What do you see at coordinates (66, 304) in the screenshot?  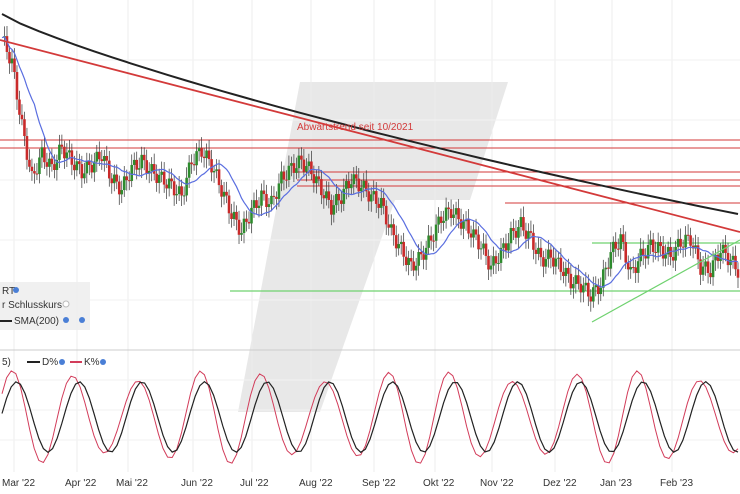 I see `legend-close-toggle-icon` at bounding box center [66, 304].